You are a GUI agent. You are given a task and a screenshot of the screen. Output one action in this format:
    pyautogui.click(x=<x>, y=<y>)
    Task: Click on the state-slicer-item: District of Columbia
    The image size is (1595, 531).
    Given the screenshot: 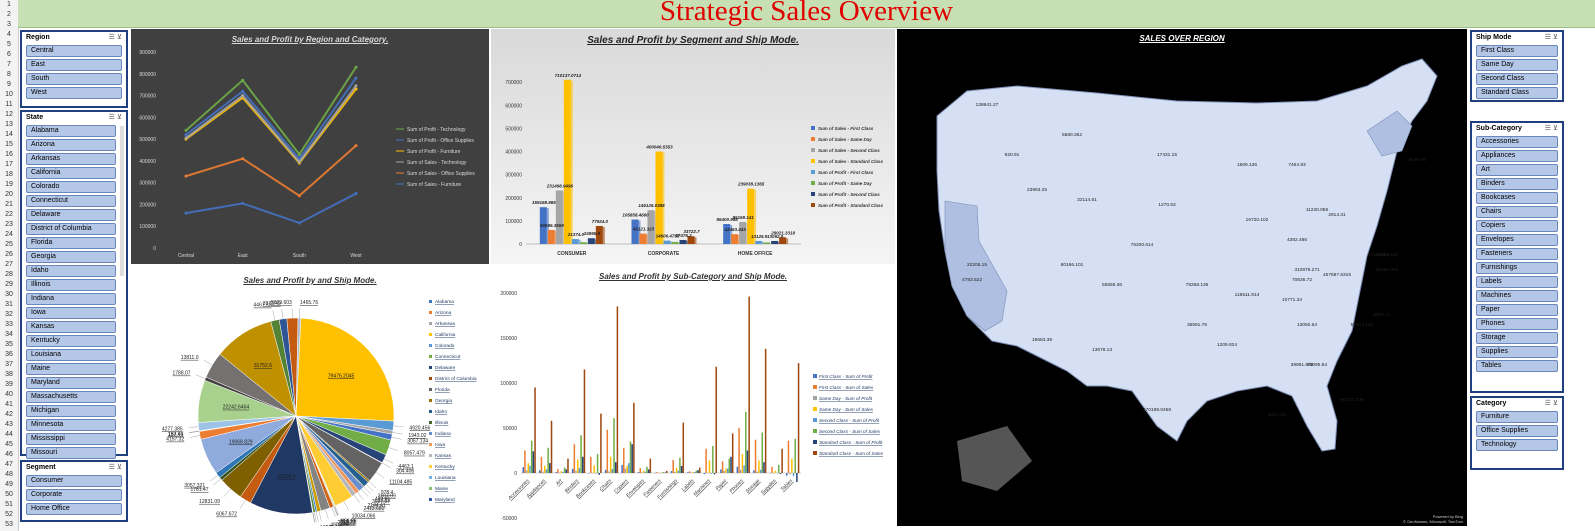 What is the action you would take?
    pyautogui.click(x=71, y=229)
    